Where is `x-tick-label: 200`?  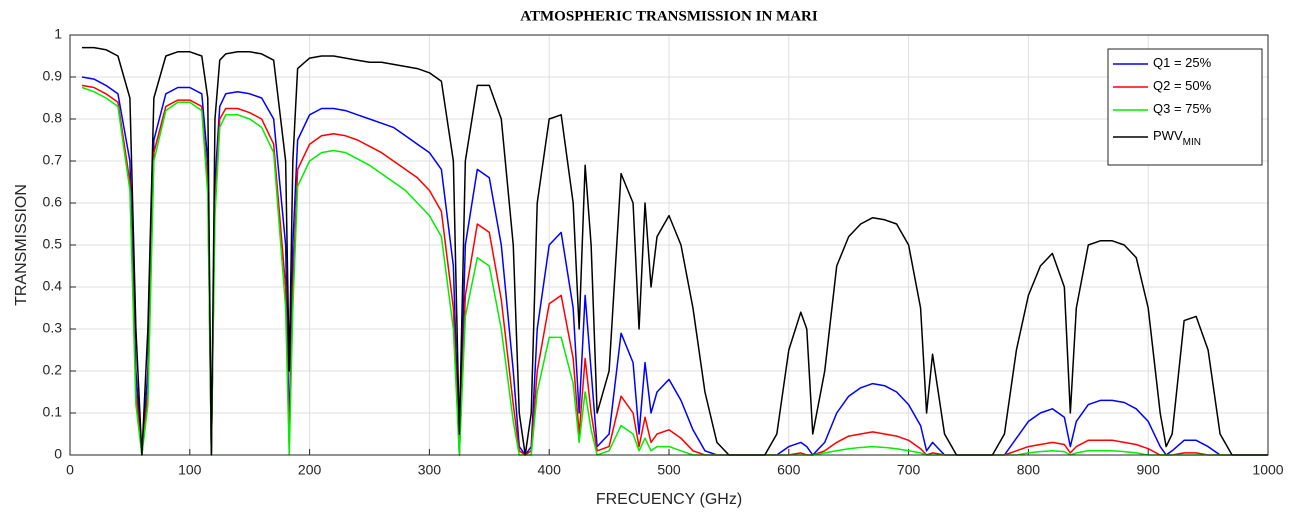
x-tick-label: 200 is located at coordinates (310, 470).